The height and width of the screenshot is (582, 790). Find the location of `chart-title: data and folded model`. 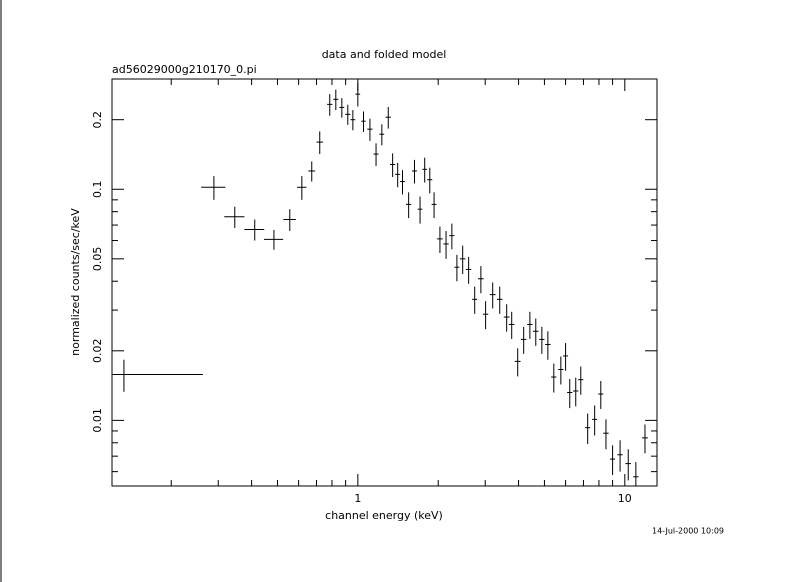

chart-title: data and folded model is located at coordinates (384, 54).